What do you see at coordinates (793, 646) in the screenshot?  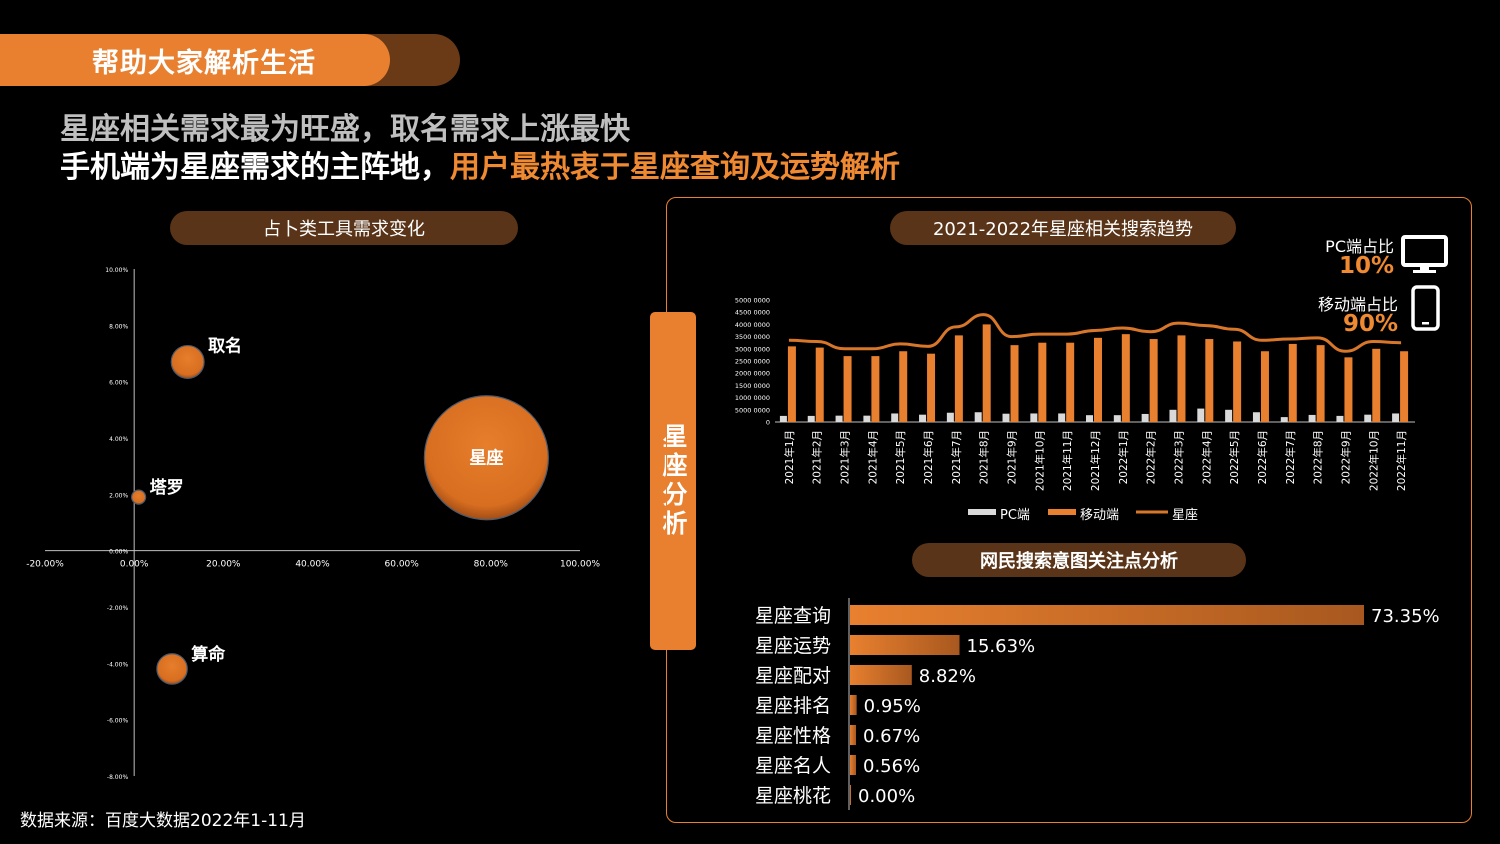 I see `intent-category-label: 星座运势` at bounding box center [793, 646].